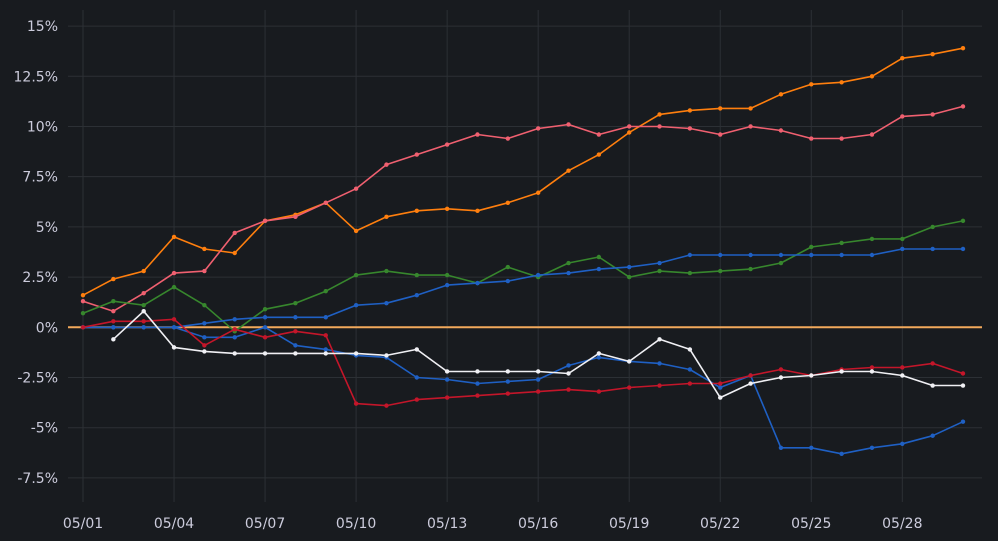  What do you see at coordinates (538, 524) in the screenshot?
I see `x-tick-label: 05/16` at bounding box center [538, 524].